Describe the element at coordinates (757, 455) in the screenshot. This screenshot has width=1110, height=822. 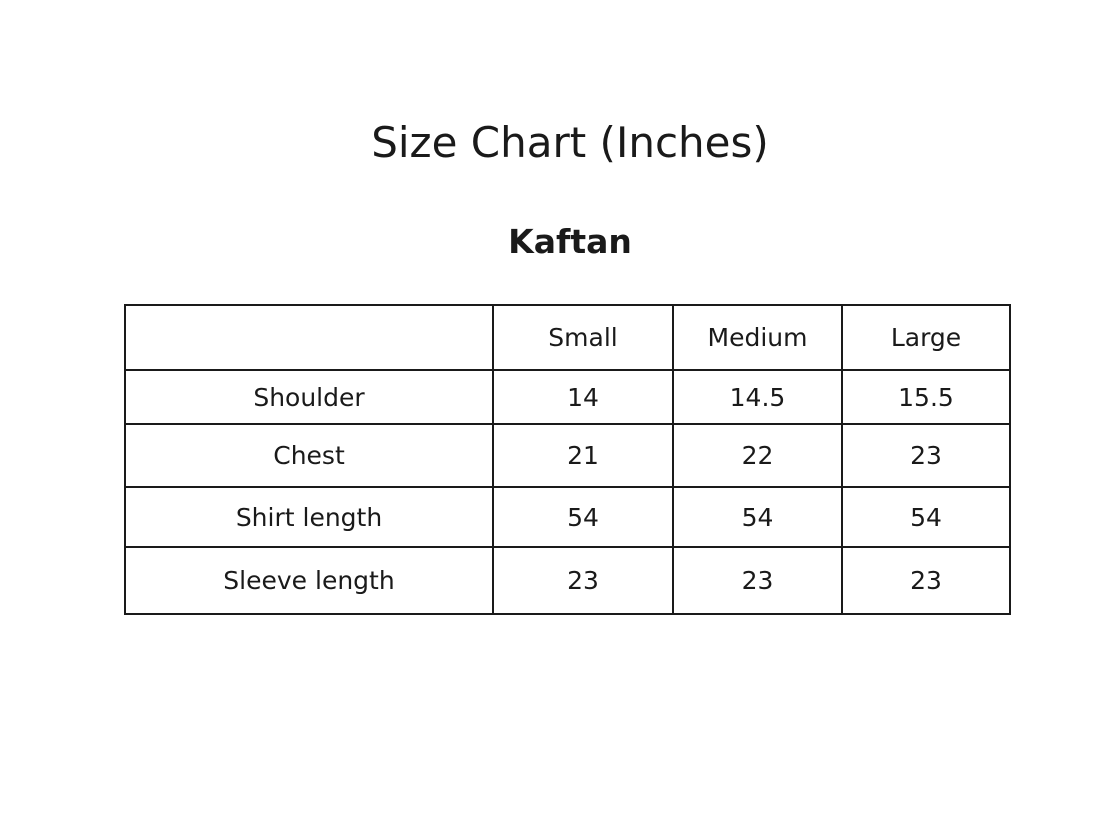
I see `table-cell: 22` at that location.